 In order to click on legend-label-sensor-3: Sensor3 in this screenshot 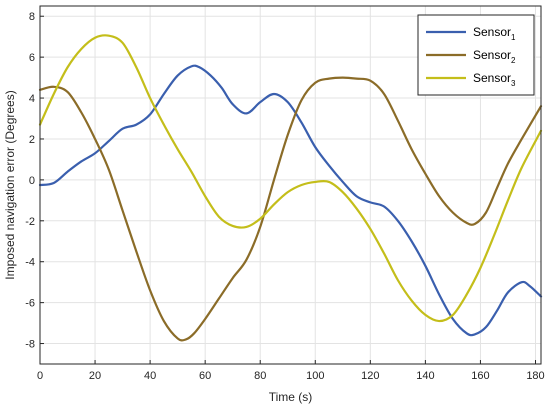, I will do `click(494, 79)`.